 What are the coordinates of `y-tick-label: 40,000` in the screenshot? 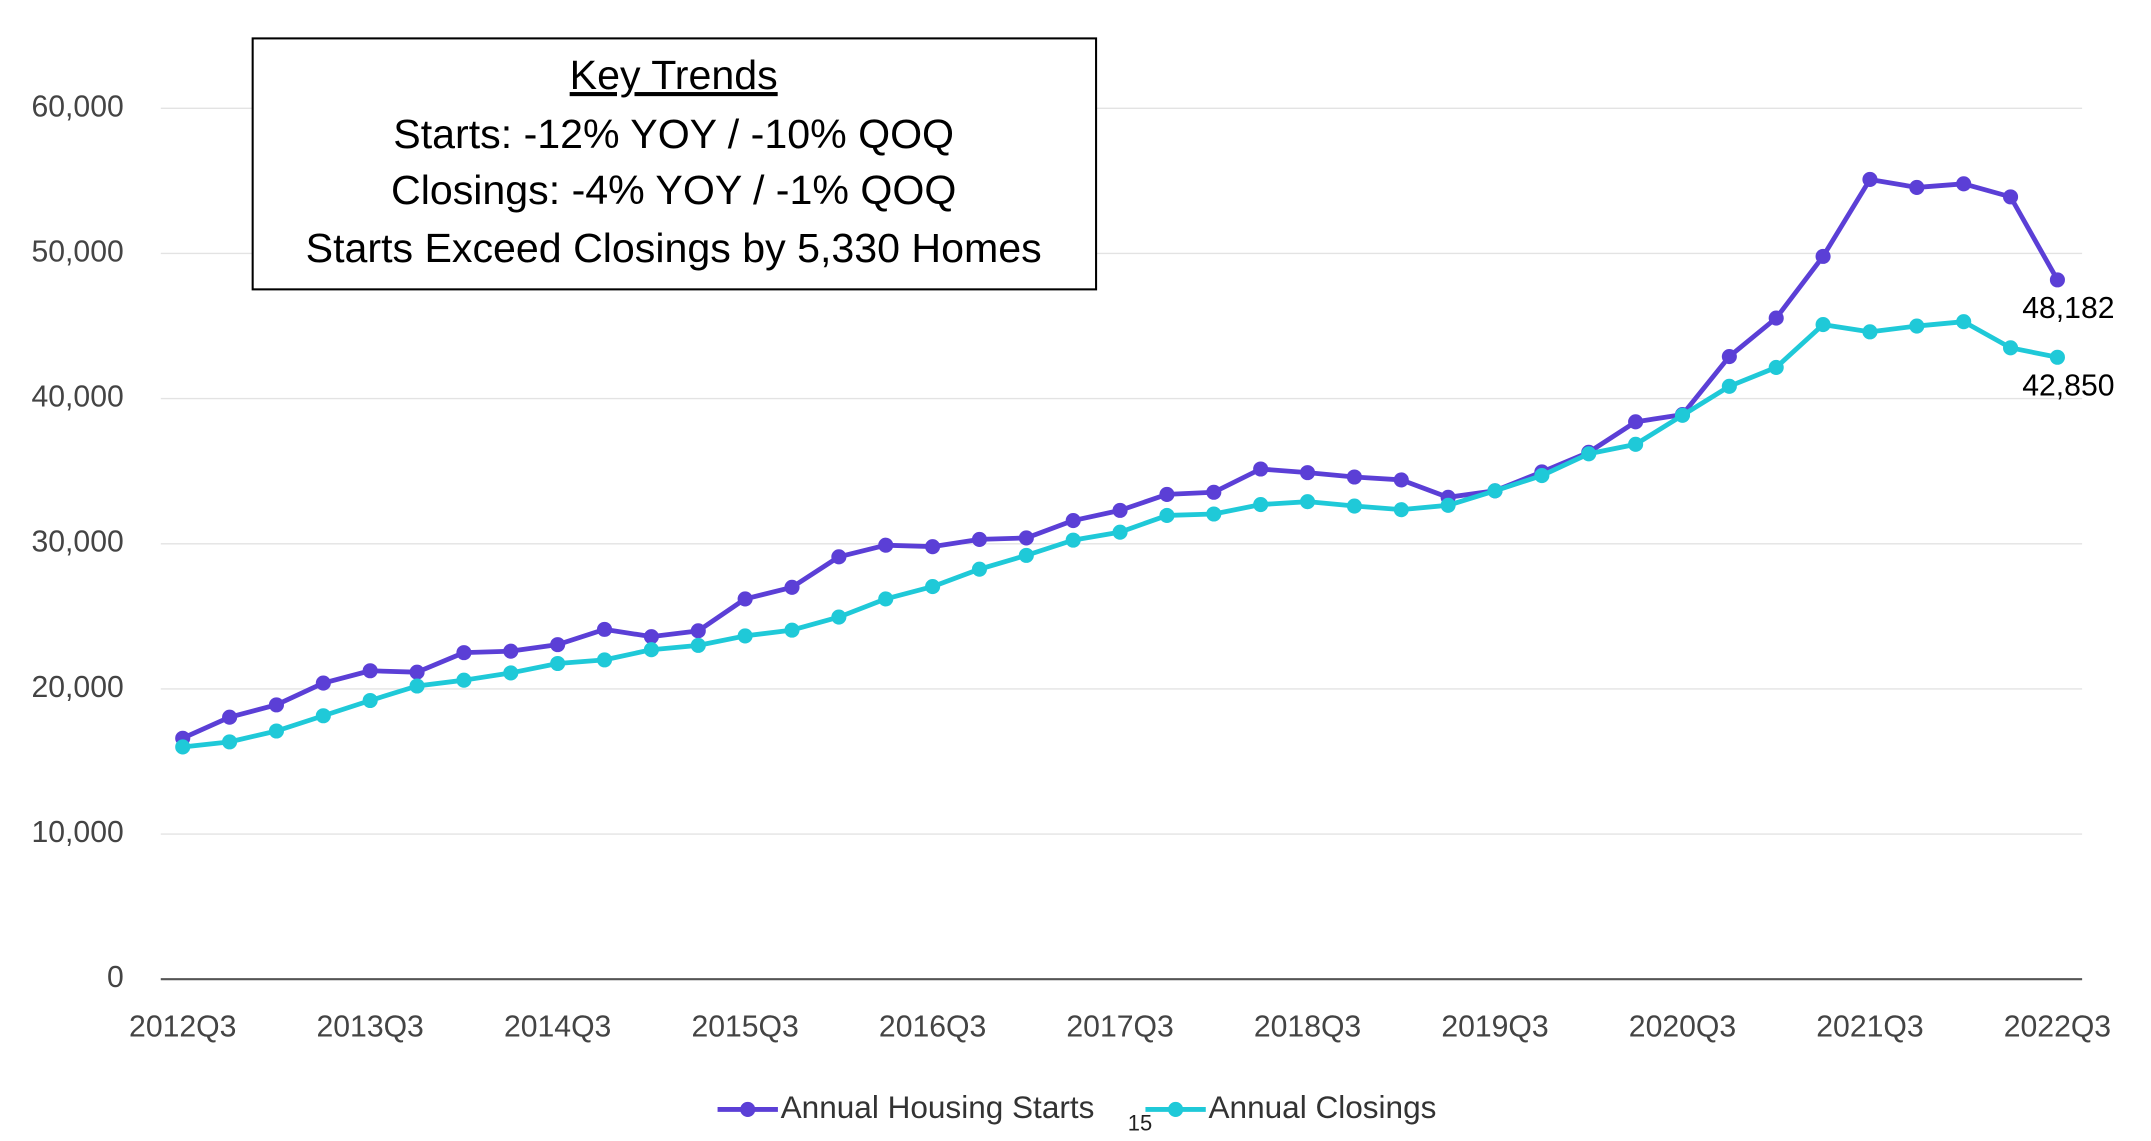 It's located at (78, 397).